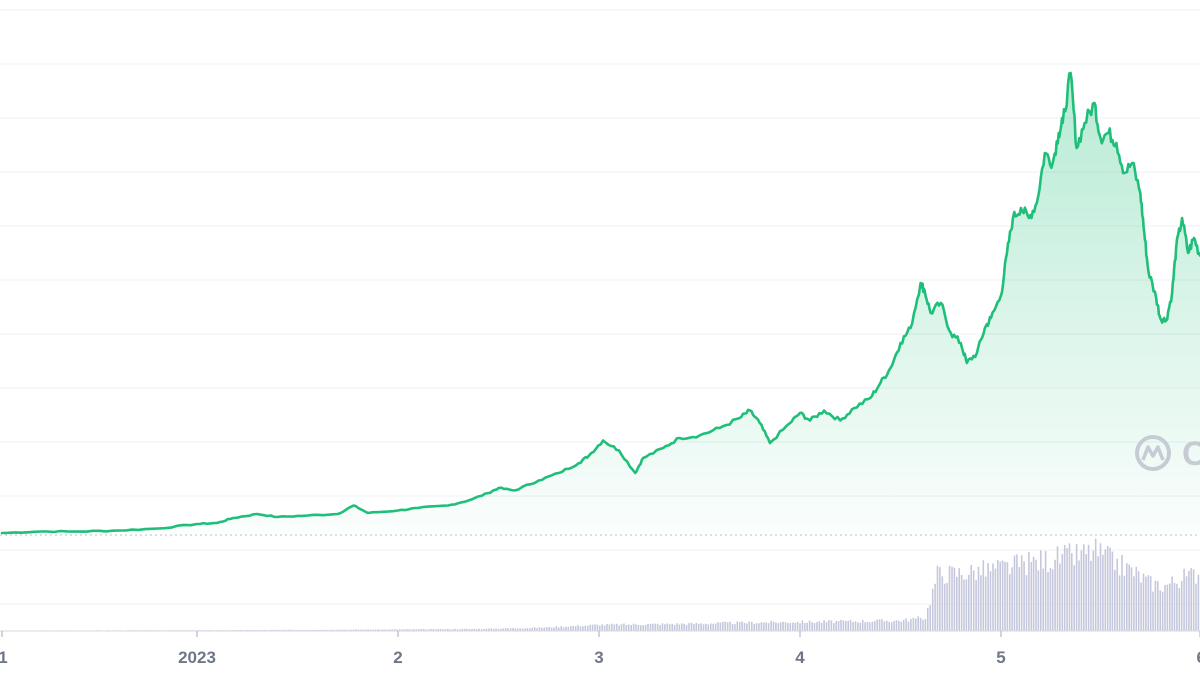 Image resolution: width=1200 pixels, height=675 pixels. Describe the element at coordinates (1153, 453) in the screenshot. I see `watermark-icon-m` at that location.